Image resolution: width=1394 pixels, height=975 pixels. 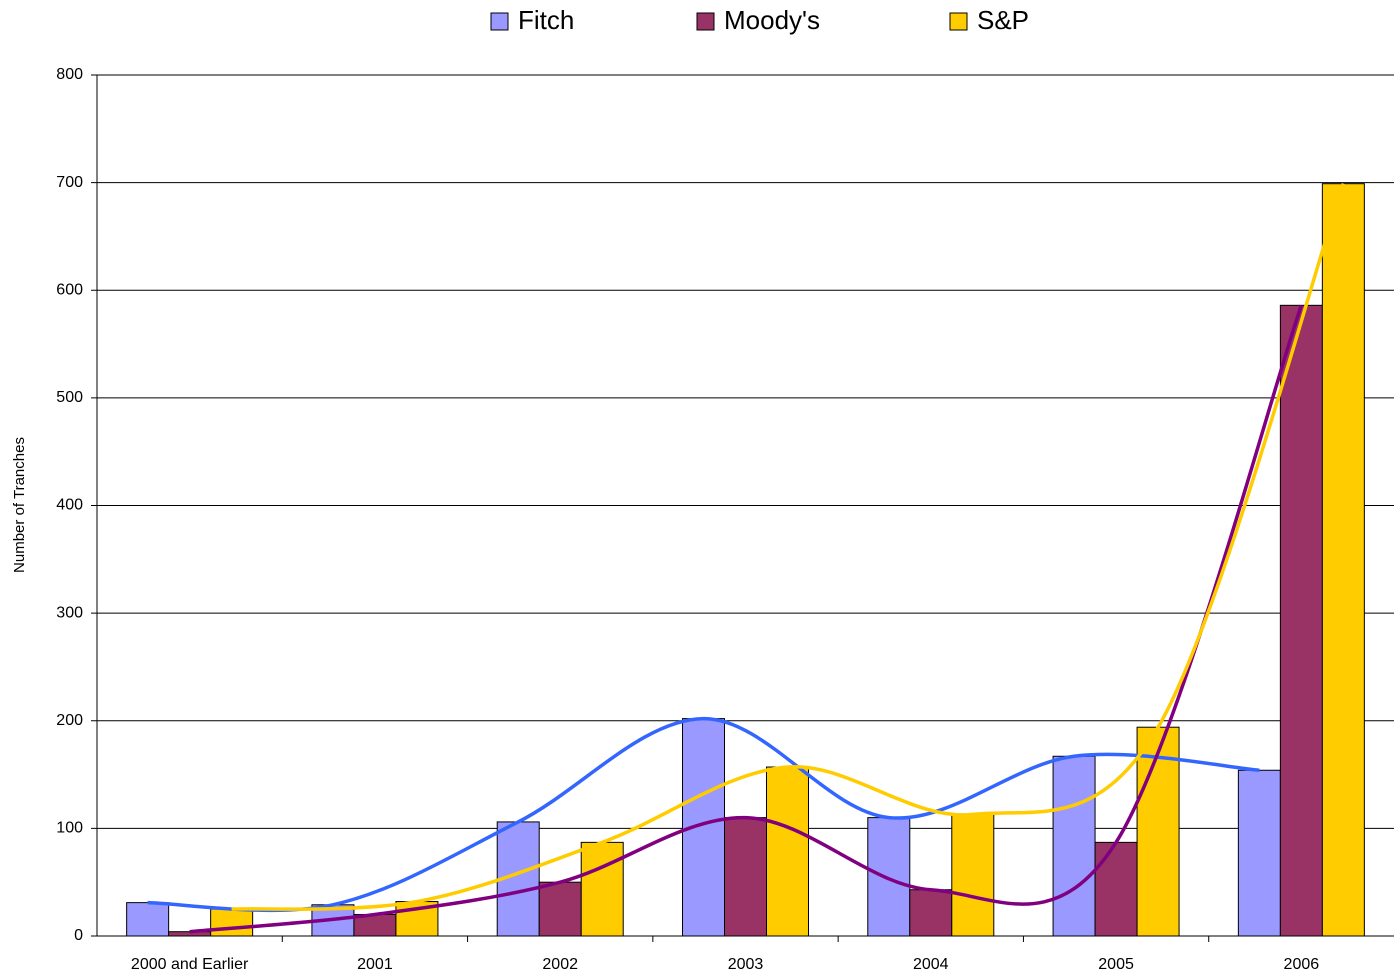 What do you see at coordinates (190, 964) in the screenshot?
I see `x-tick-label: 2000 and Earlier` at bounding box center [190, 964].